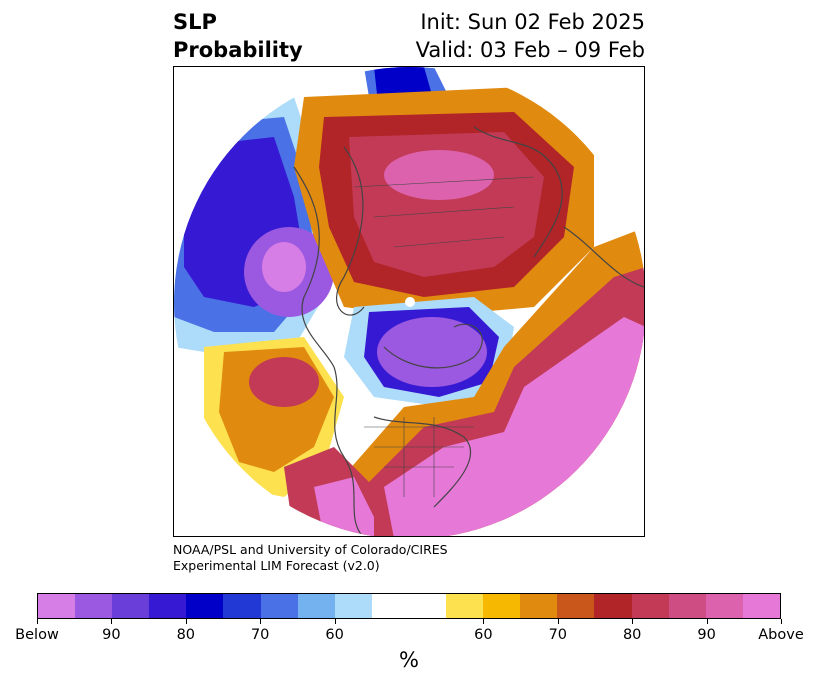 This screenshot has height=686, width=819. Describe the element at coordinates (439, 175) in the screenshot. I see `eurasia-high-peak` at that location.